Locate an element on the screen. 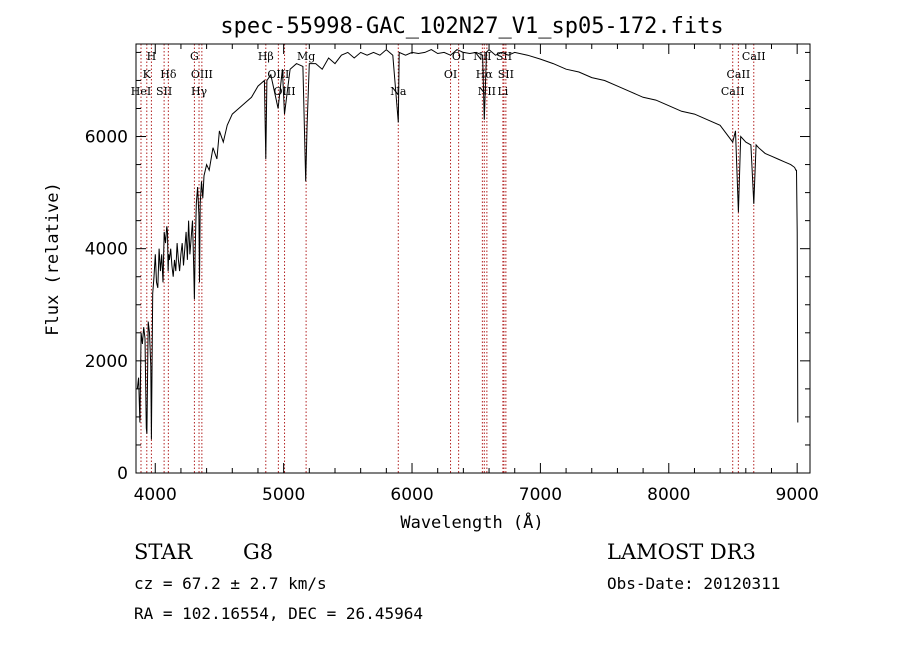 The height and width of the screenshot is (649, 900). marker-label: Mg is located at coordinates (306, 56).